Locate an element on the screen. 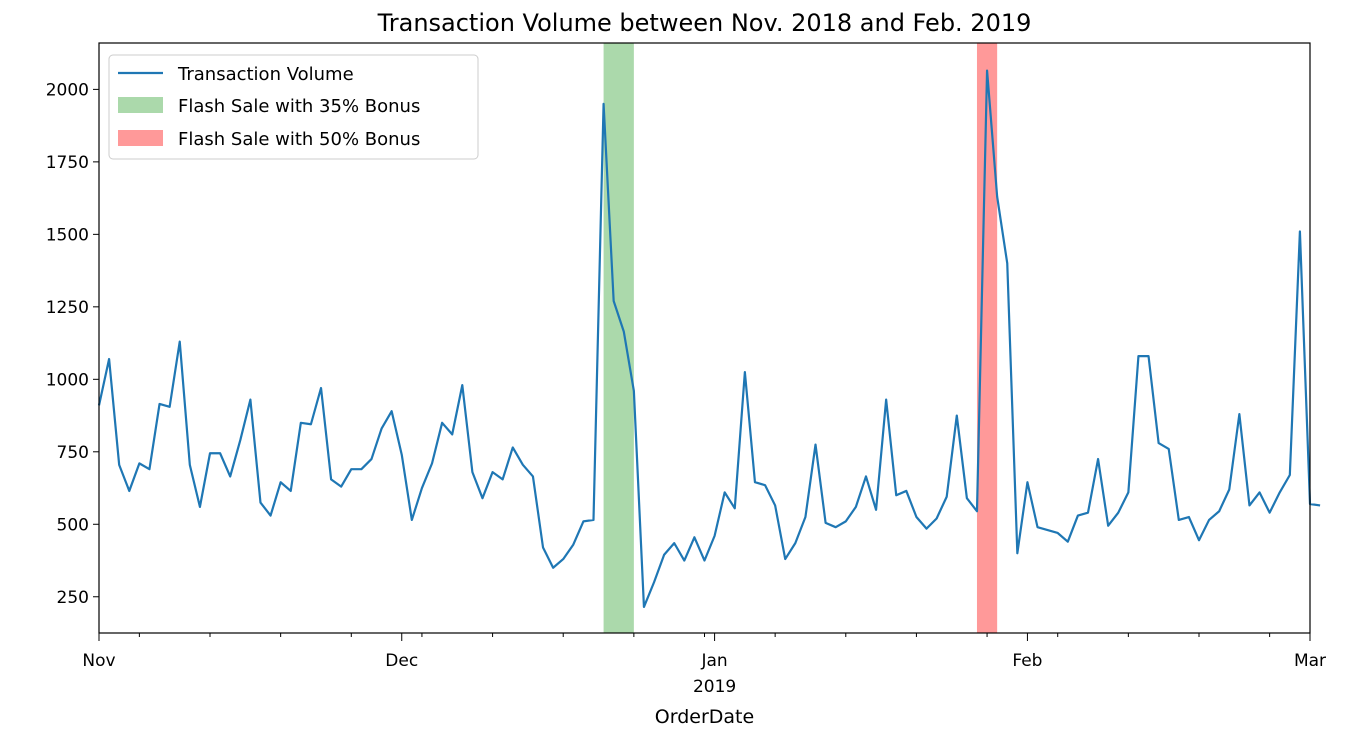  legend-box is located at coordinates (293, 107).